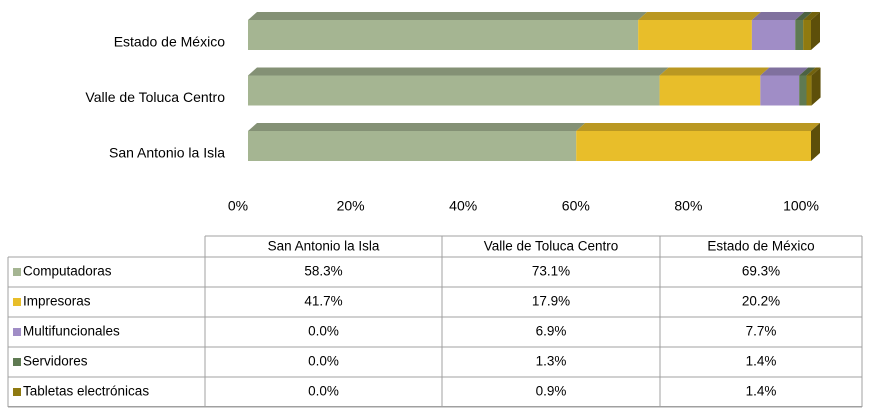 This screenshot has width=881, height=408. Describe the element at coordinates (761, 331) in the screenshot. I see `table-cell: 7.7%` at that location.